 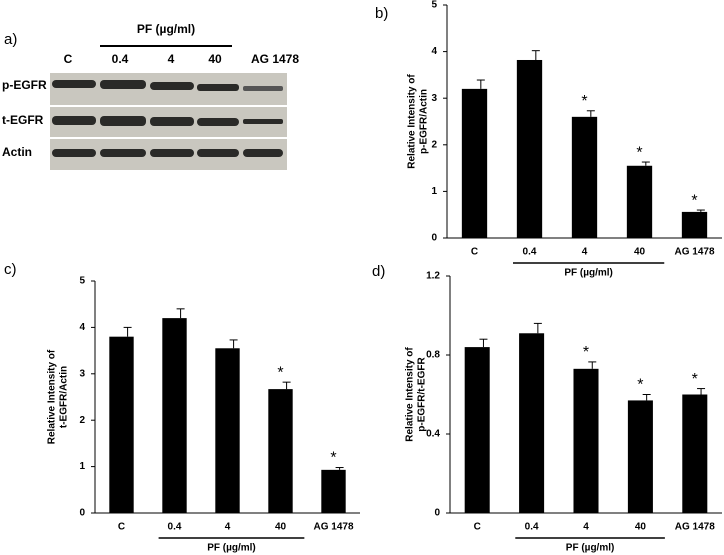 I want to click on row-label: t-EGFR, so click(x=23, y=120).